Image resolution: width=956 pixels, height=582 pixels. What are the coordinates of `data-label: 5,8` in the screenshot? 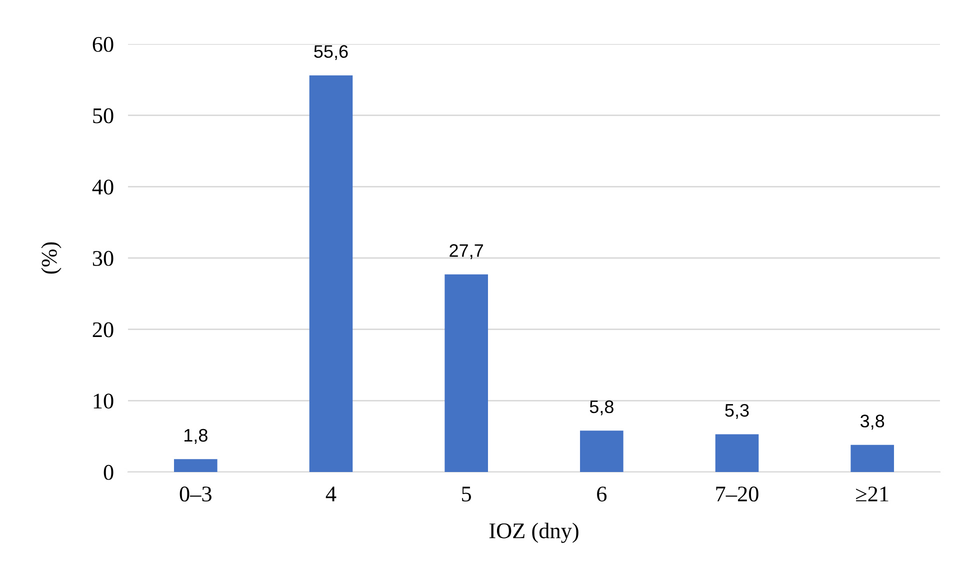 It's located at (602, 408).